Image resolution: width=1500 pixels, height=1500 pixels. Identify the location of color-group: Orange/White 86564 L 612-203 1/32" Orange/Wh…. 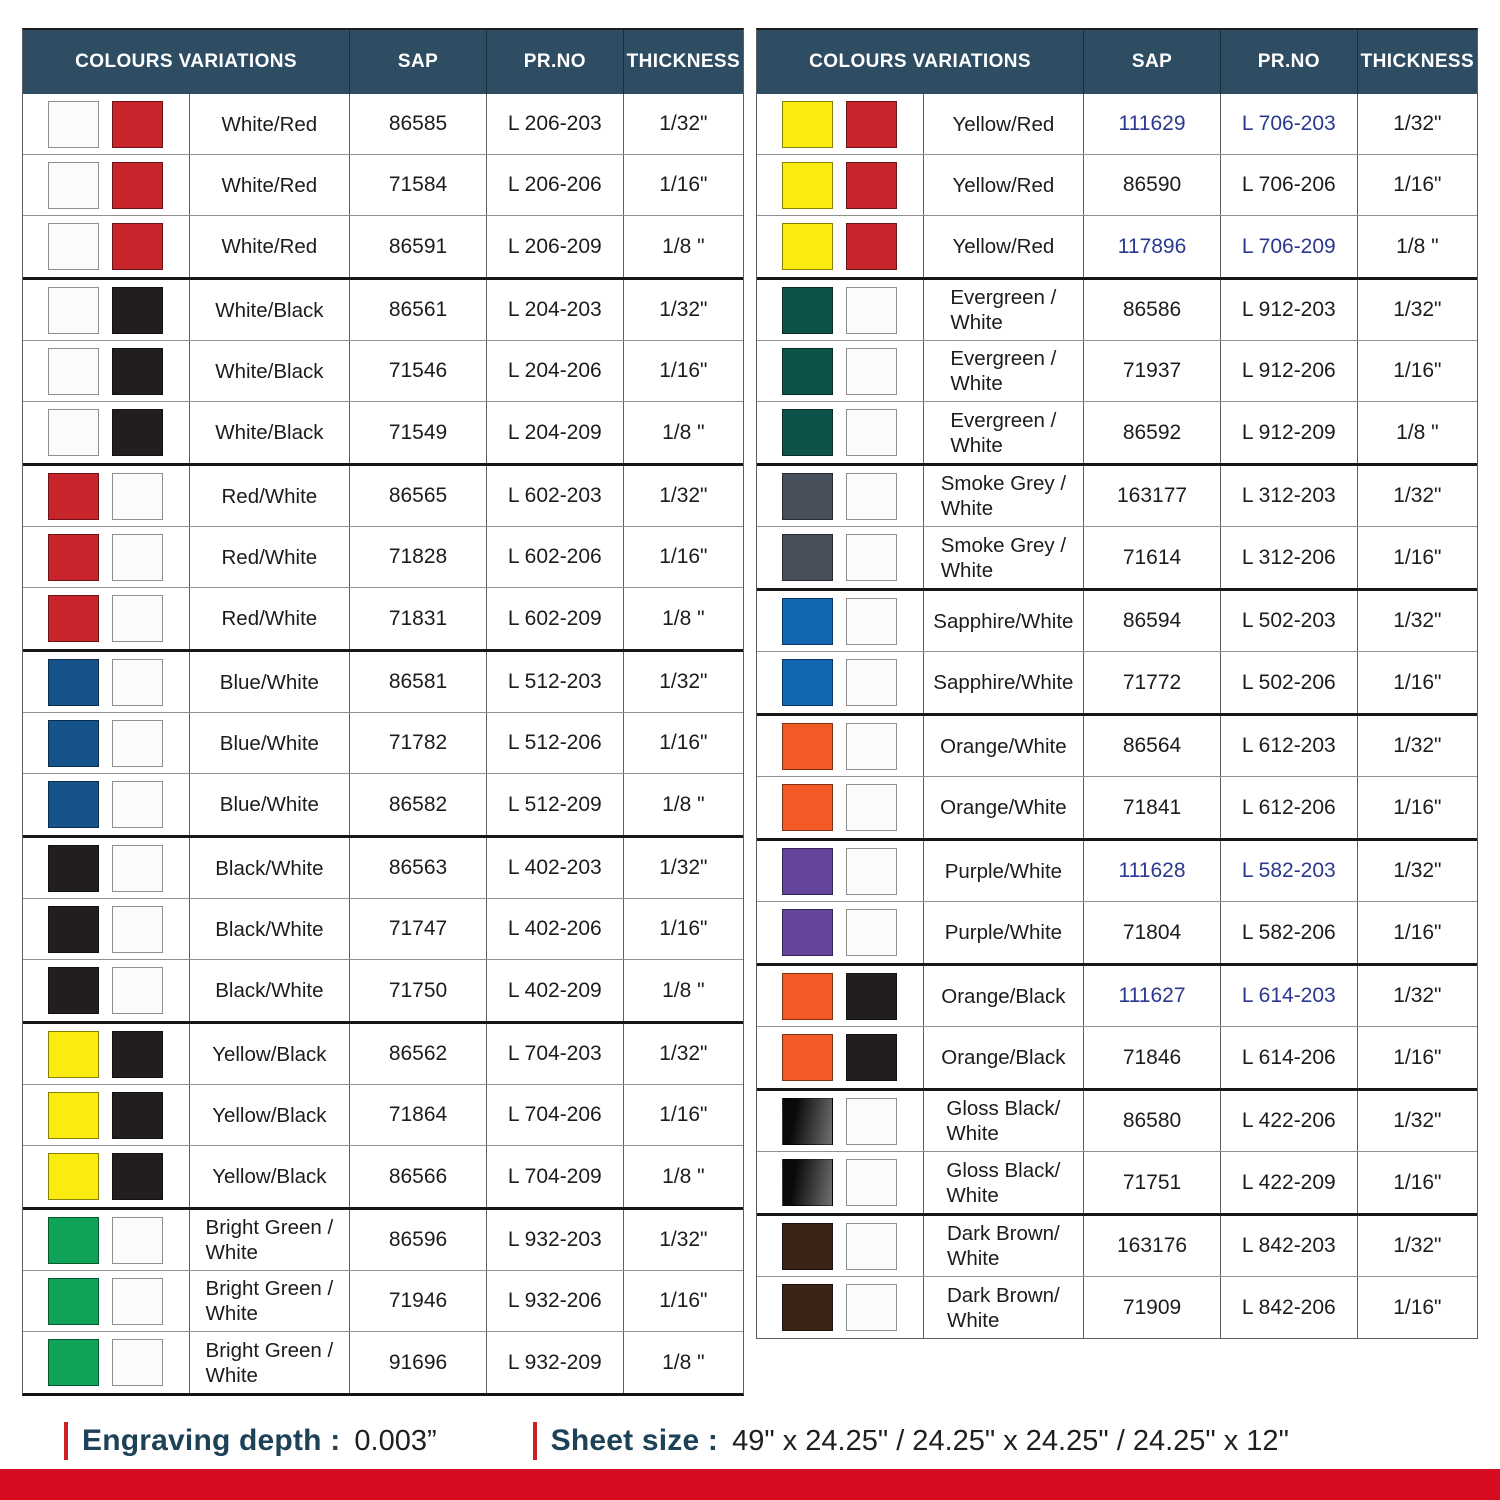
(1117, 778).